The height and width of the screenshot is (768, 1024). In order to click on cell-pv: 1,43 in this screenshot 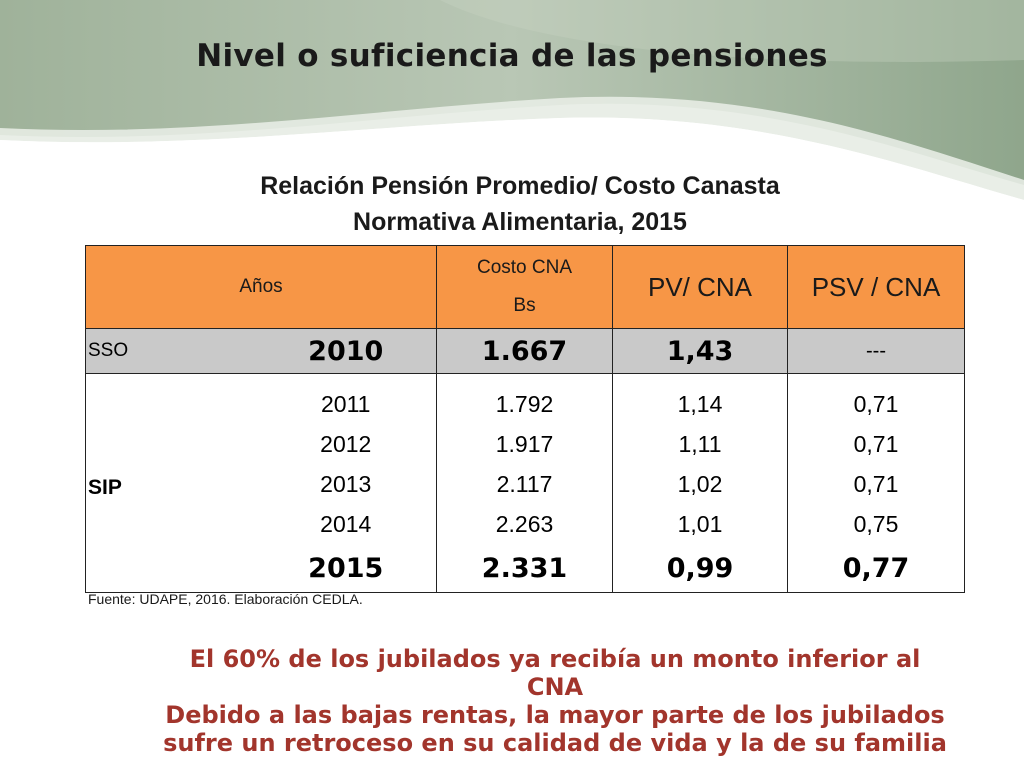, I will do `click(700, 351)`.